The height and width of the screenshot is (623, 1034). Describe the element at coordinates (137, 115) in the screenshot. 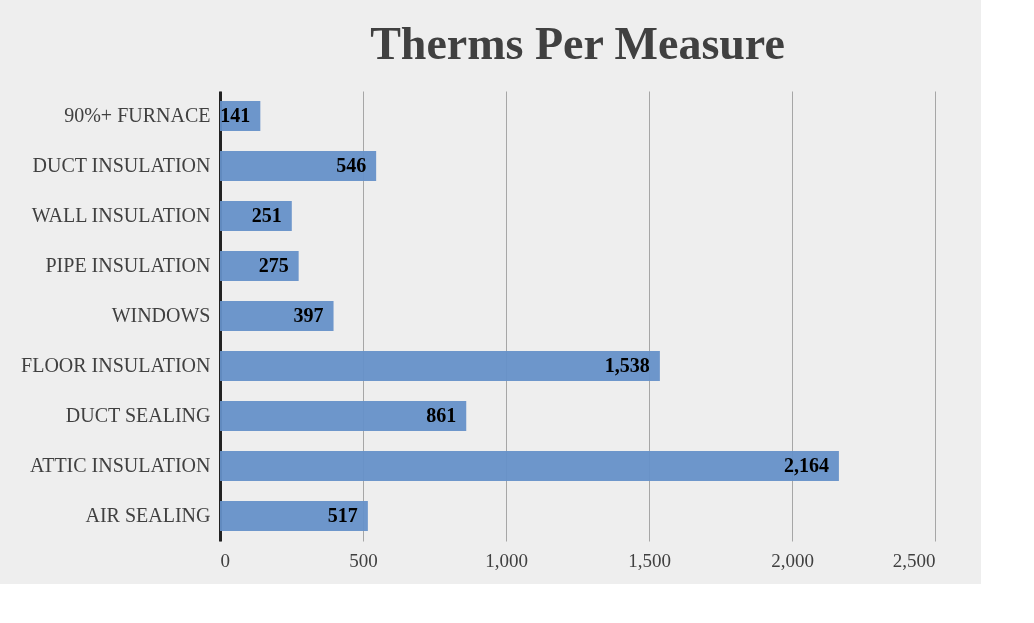

I see `y-tick-label: 90%+ FURNACE` at that location.